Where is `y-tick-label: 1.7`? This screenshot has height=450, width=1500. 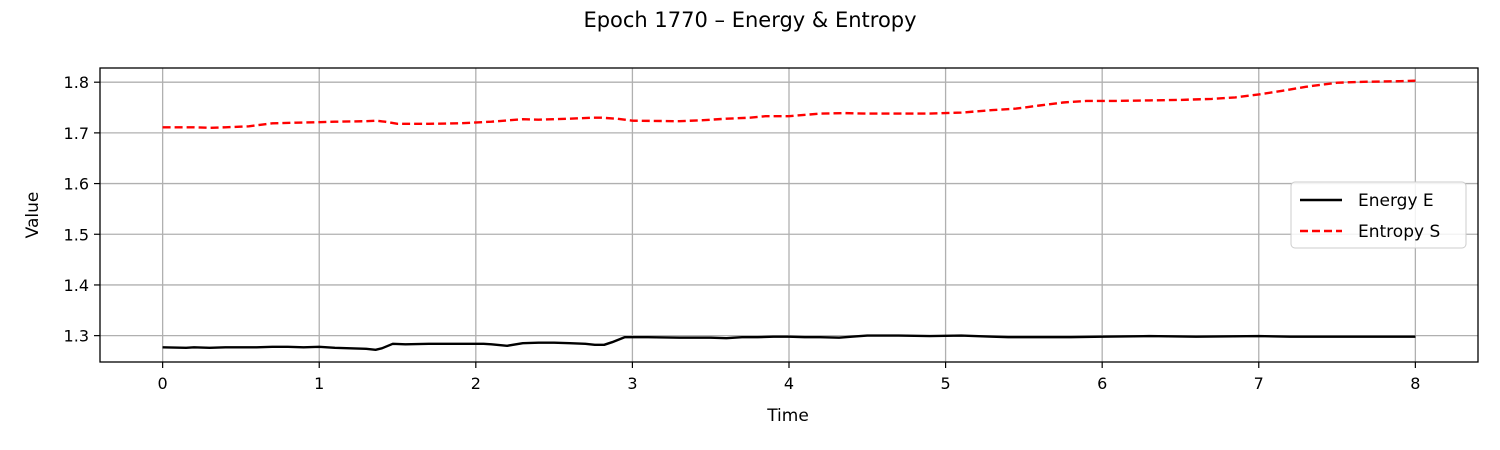 y-tick-label: 1.7 is located at coordinates (76, 133).